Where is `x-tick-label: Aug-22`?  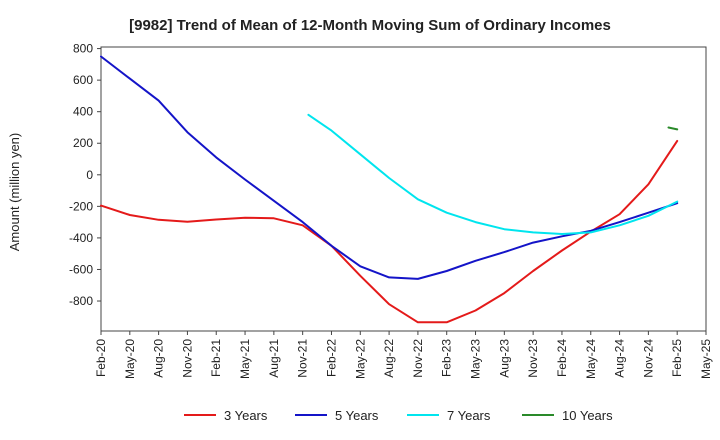 x-tick-label: Aug-22 is located at coordinates (389, 358).